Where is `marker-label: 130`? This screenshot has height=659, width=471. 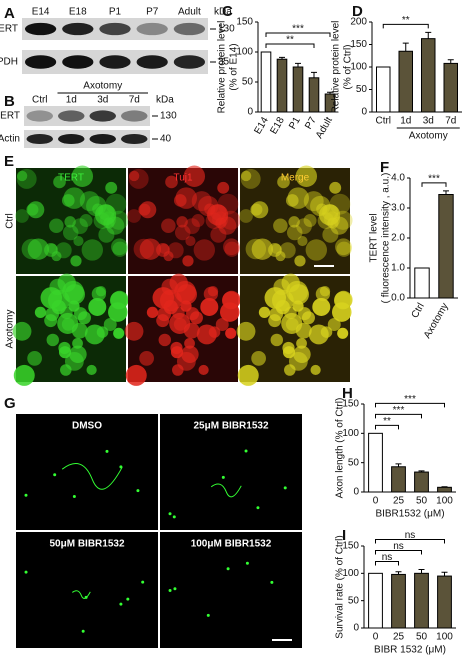
marker-label: 130 is located at coordinates (226, 29).